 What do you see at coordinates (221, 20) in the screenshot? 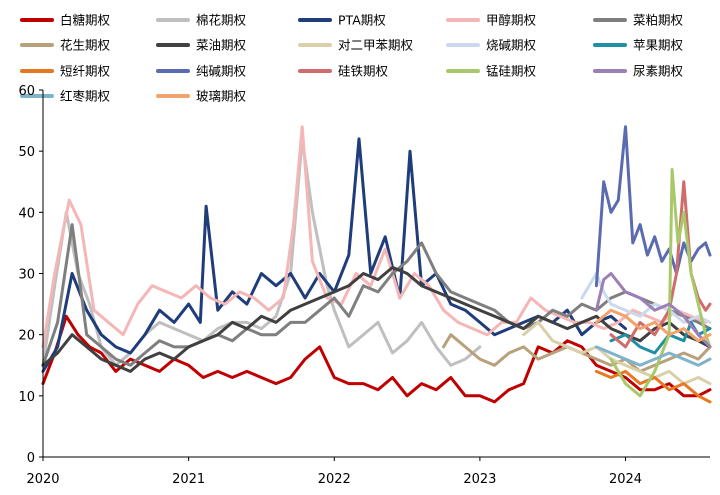
I see `legend-label: 棉花期权` at bounding box center [221, 20].